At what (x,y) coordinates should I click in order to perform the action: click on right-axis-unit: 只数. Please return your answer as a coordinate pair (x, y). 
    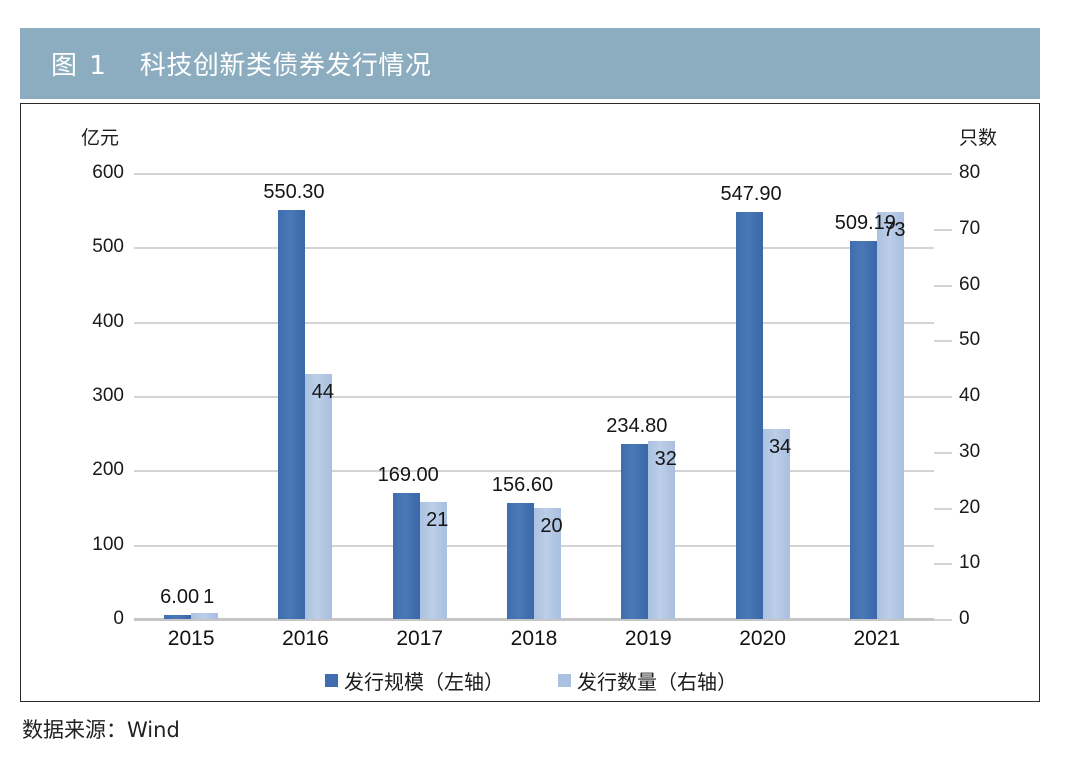
    Looking at the image, I should click on (978, 138).